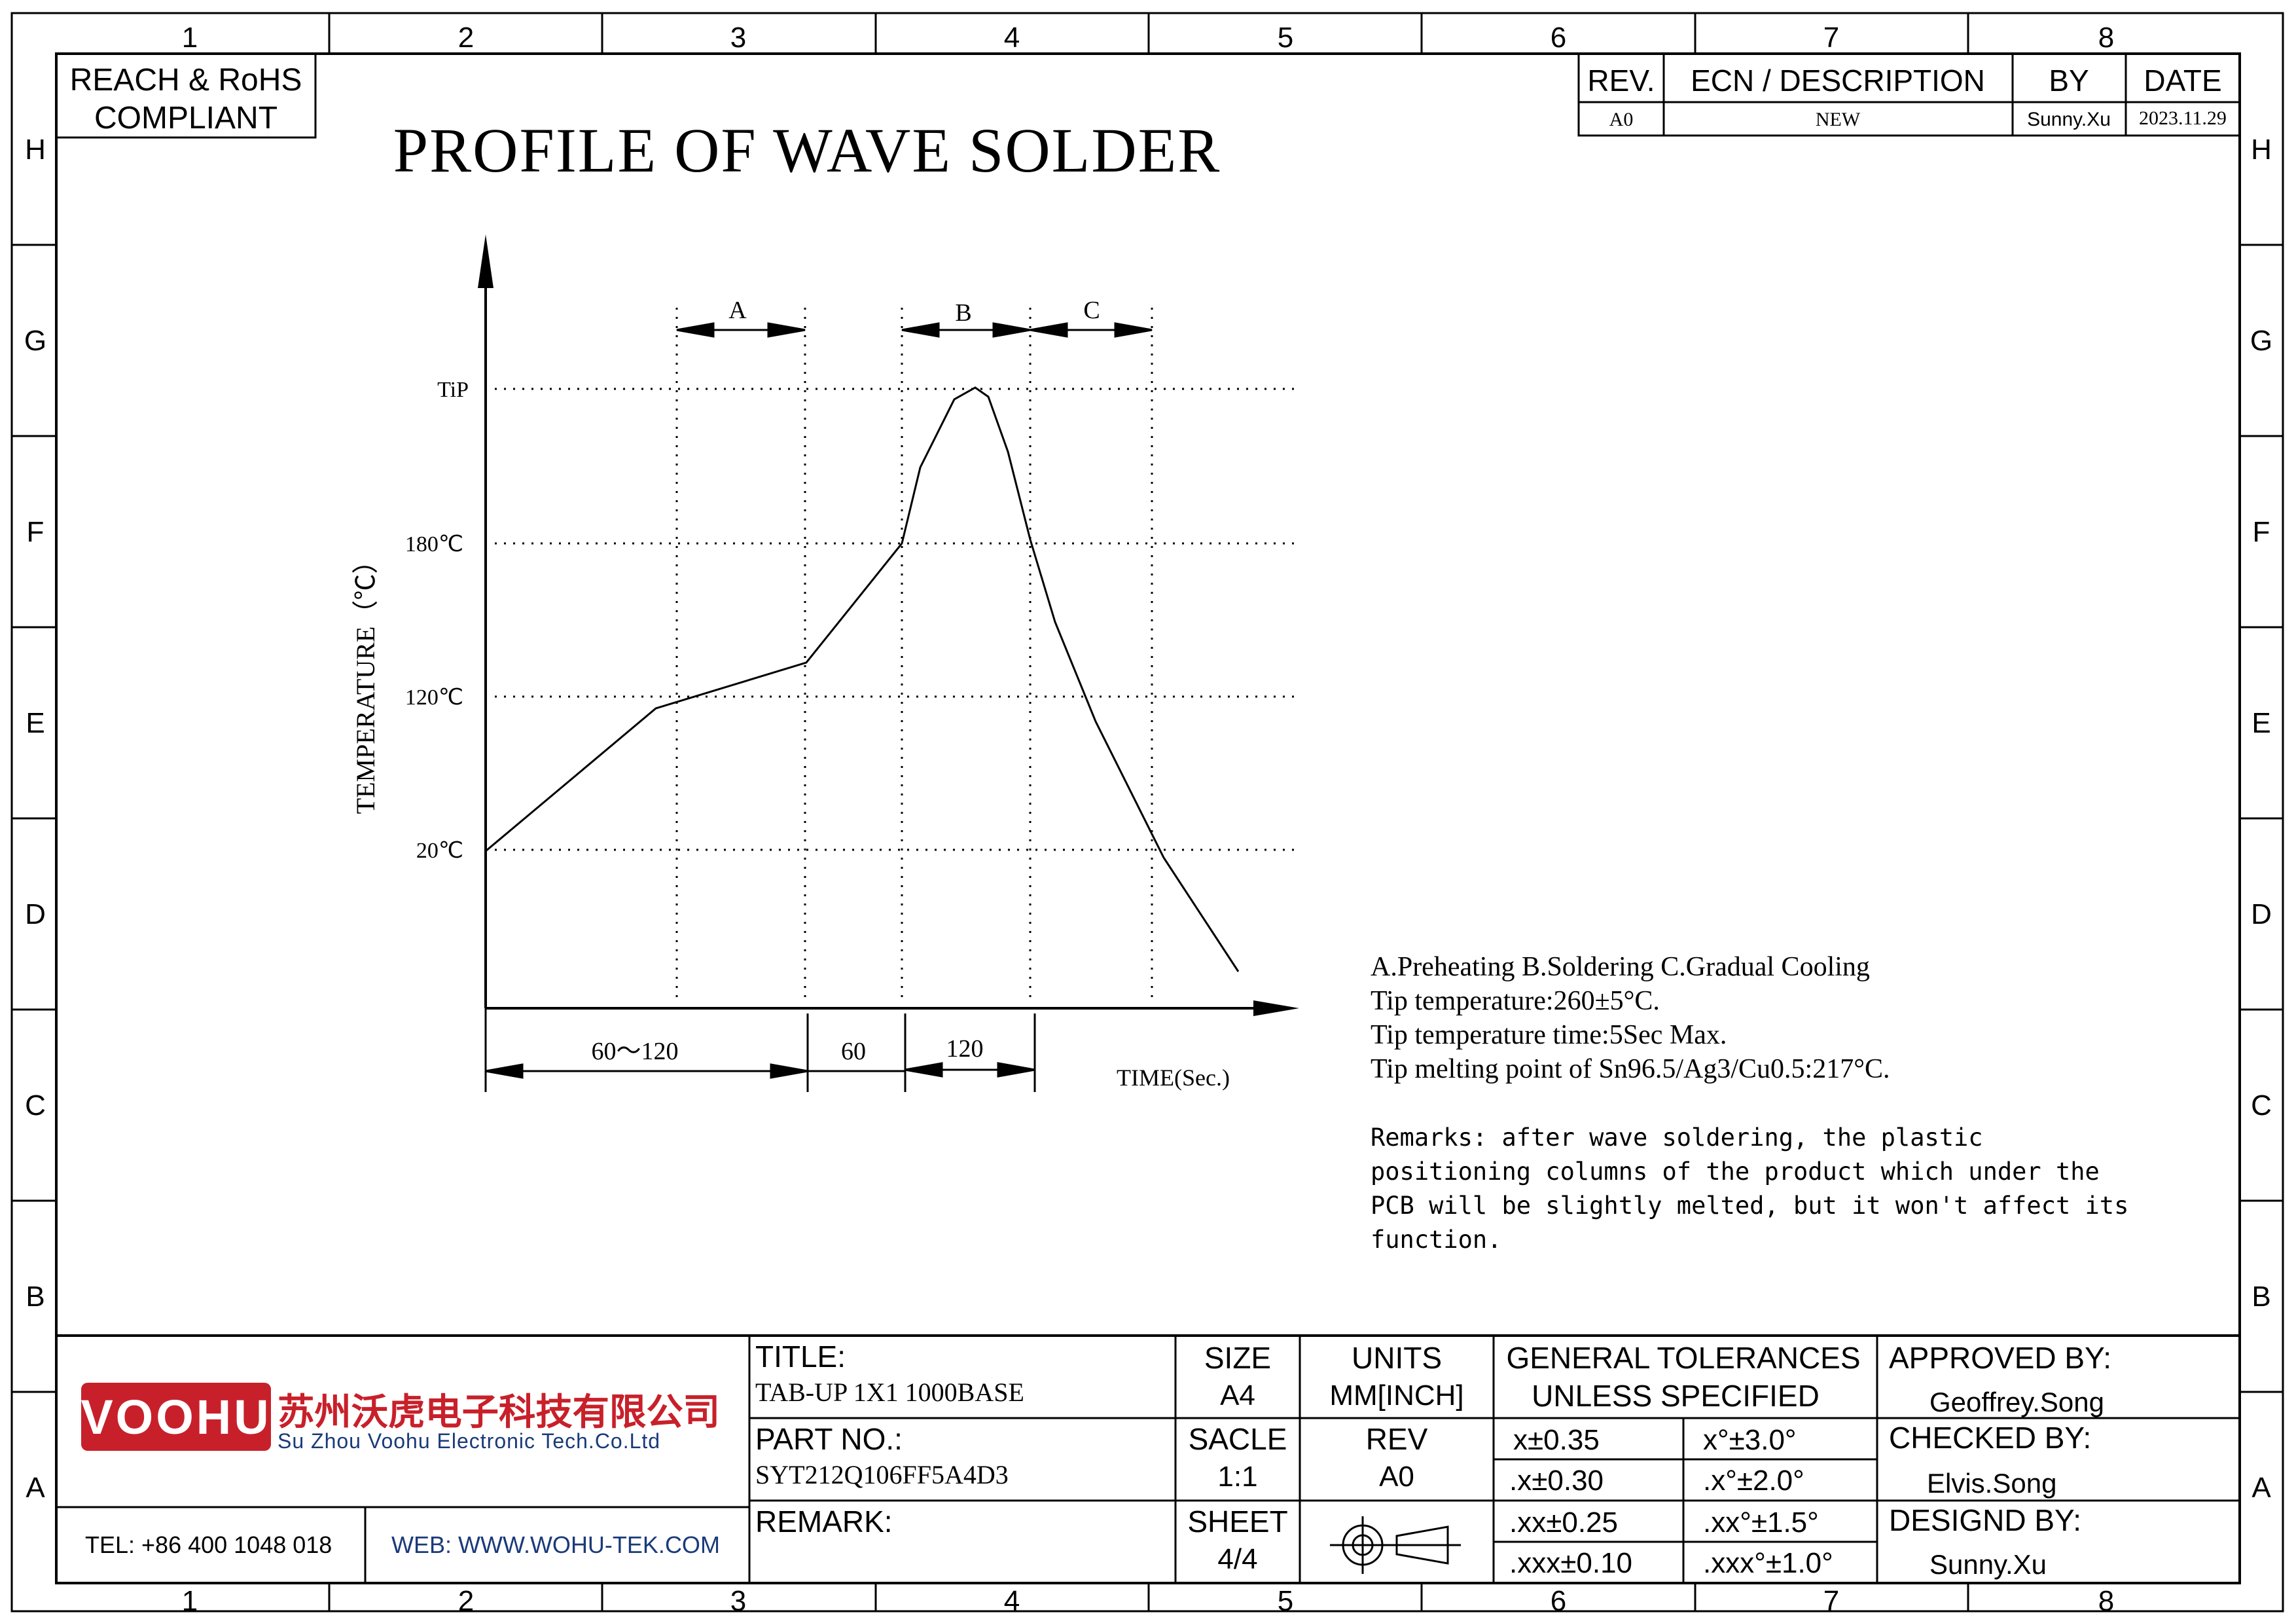 This screenshot has width=2296, height=1623. I want to click on designed-value: Sunny.Xu, so click(1988, 1564).